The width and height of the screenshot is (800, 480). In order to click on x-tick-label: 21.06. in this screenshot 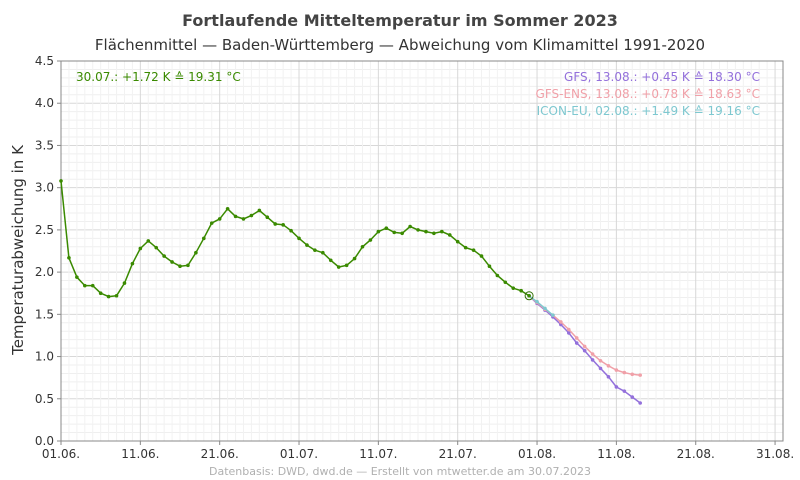, I will do `click(220, 454)`.